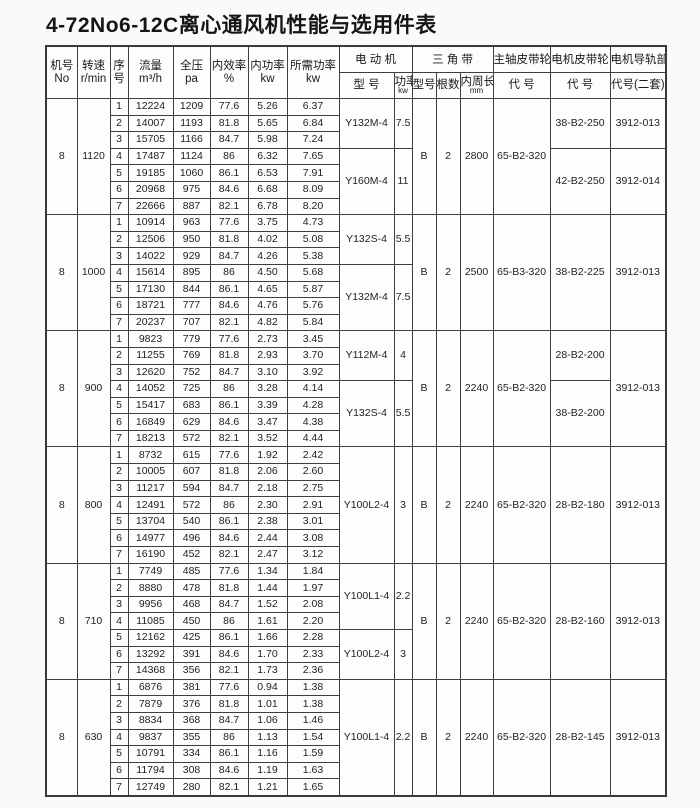 Image resolution: width=700 pixels, height=808 pixels. I want to click on internal-power-cell: 1.73, so click(267, 671).